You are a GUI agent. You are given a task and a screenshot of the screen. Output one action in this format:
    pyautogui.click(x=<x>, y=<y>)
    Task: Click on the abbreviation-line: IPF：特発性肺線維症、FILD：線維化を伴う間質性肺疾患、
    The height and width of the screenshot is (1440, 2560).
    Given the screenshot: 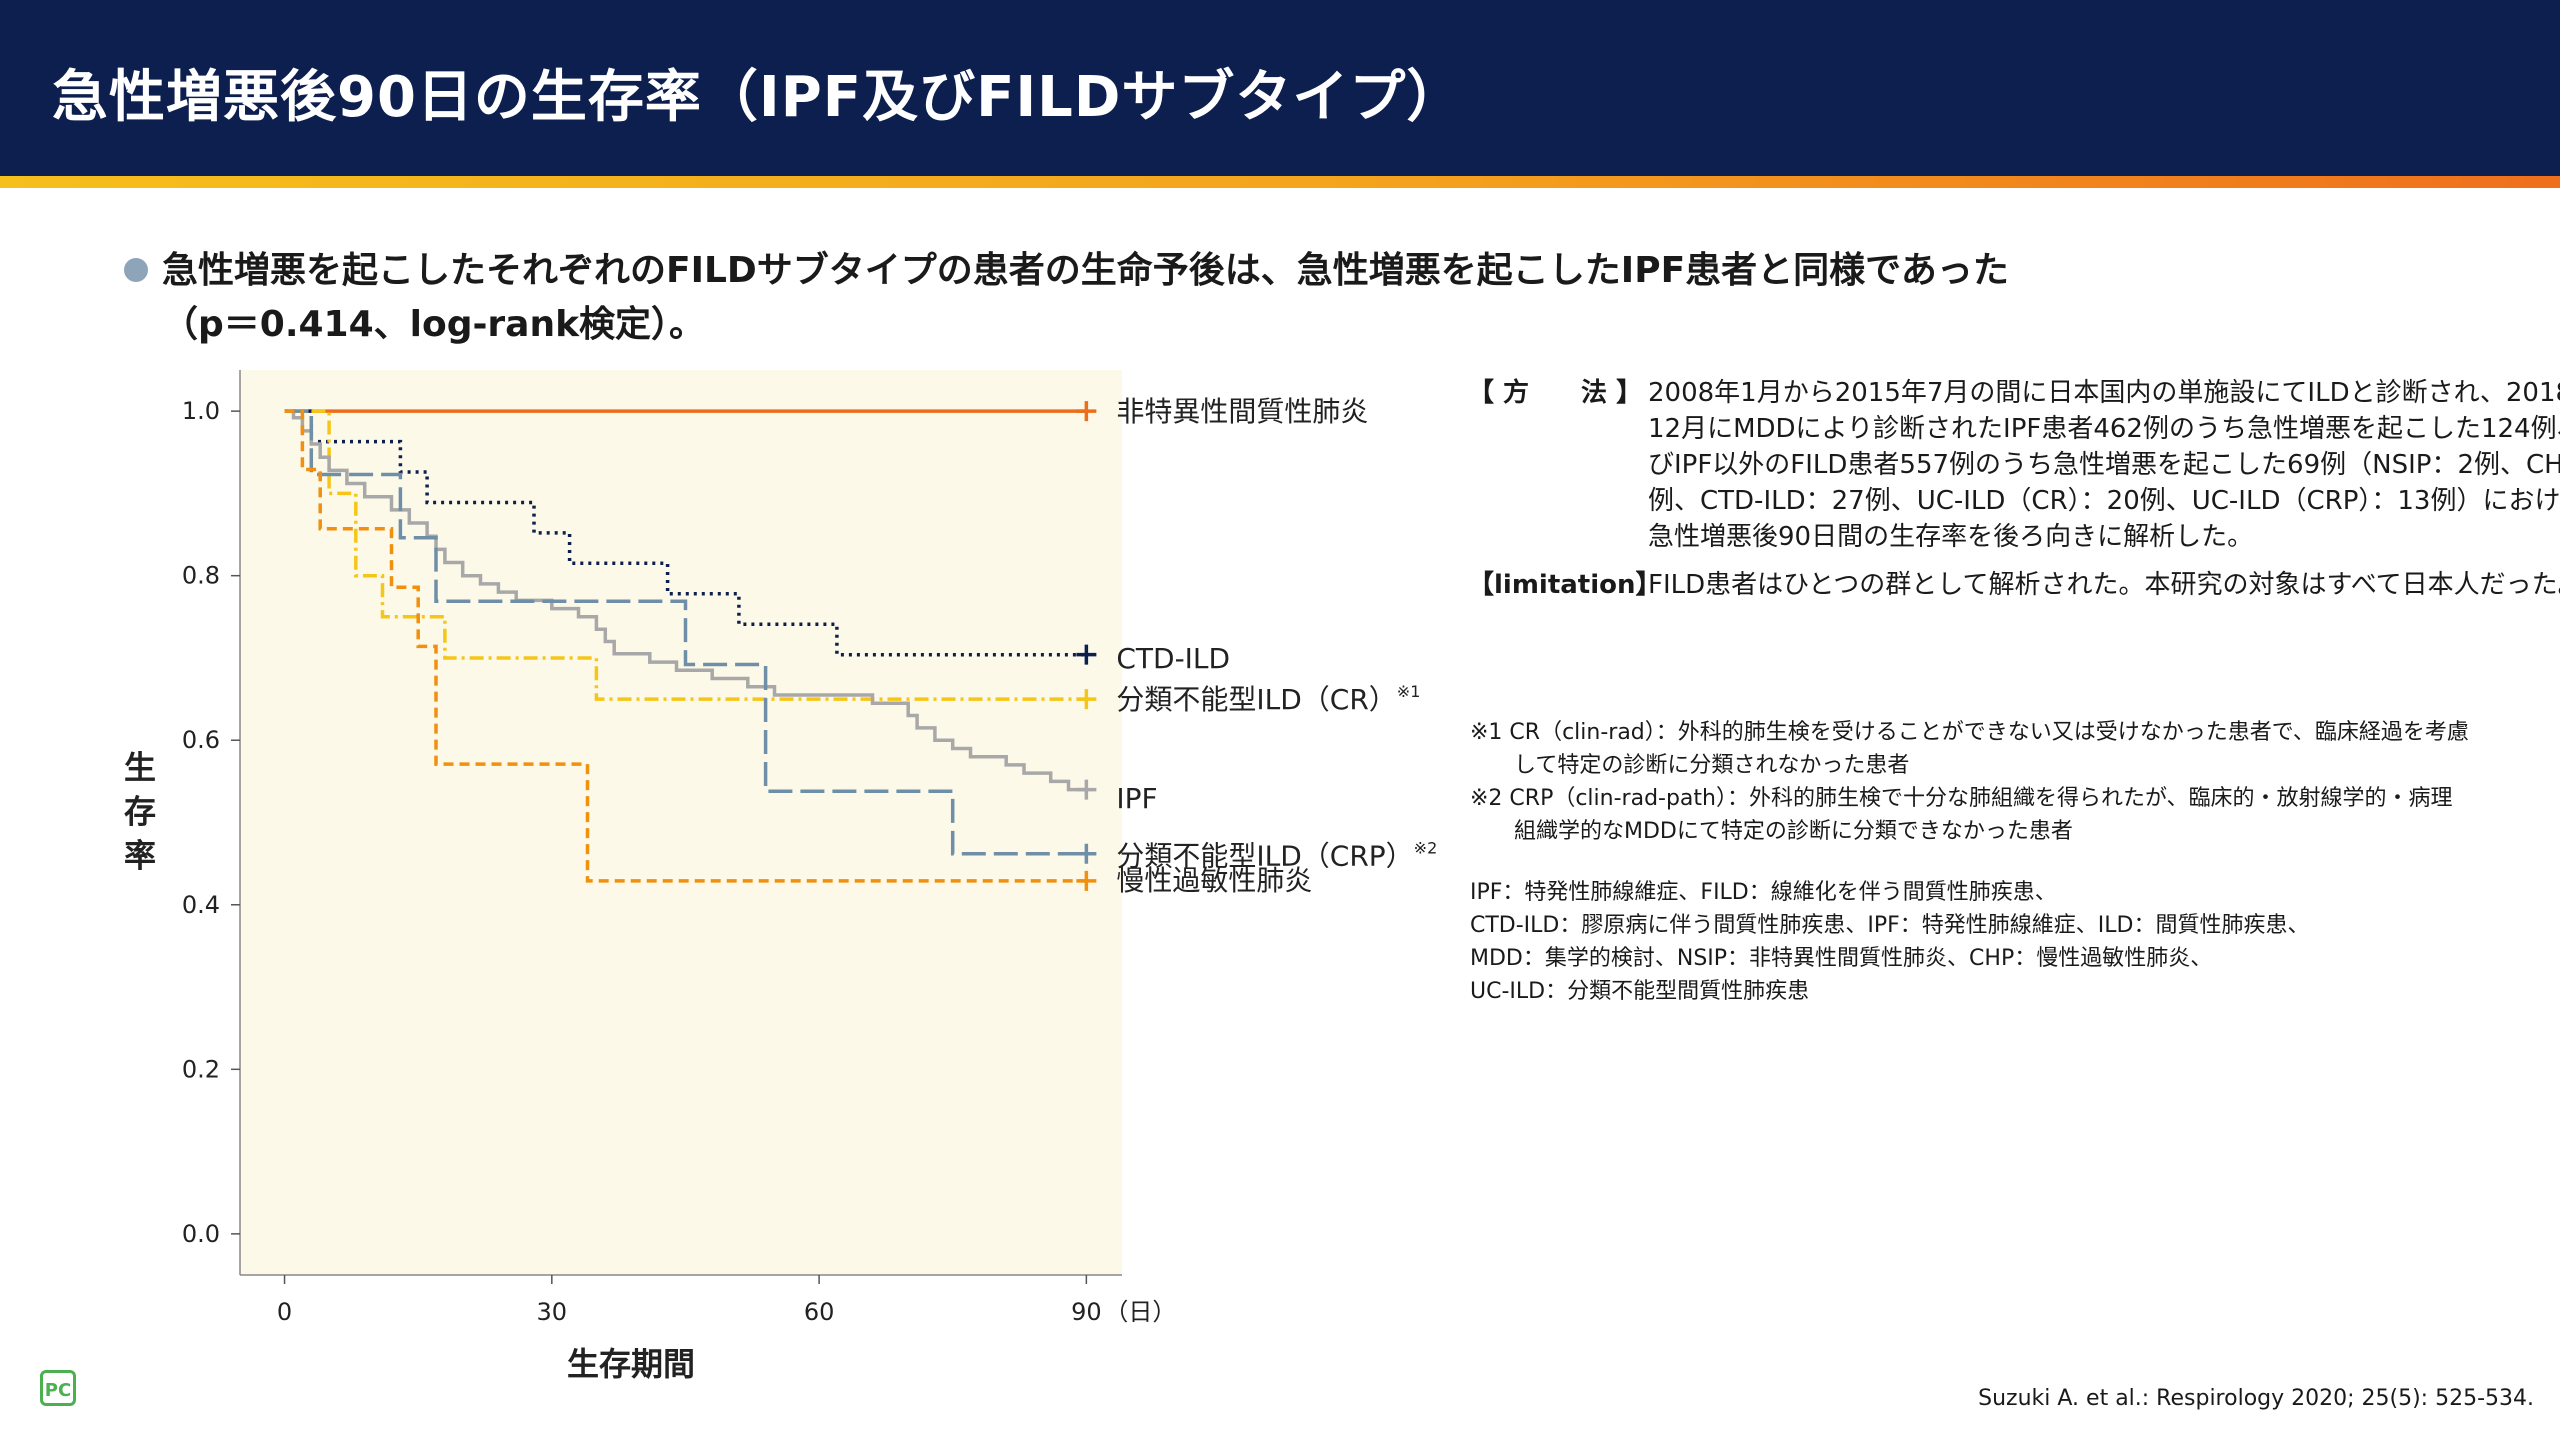 What is the action you would take?
    pyautogui.click(x=1763, y=892)
    